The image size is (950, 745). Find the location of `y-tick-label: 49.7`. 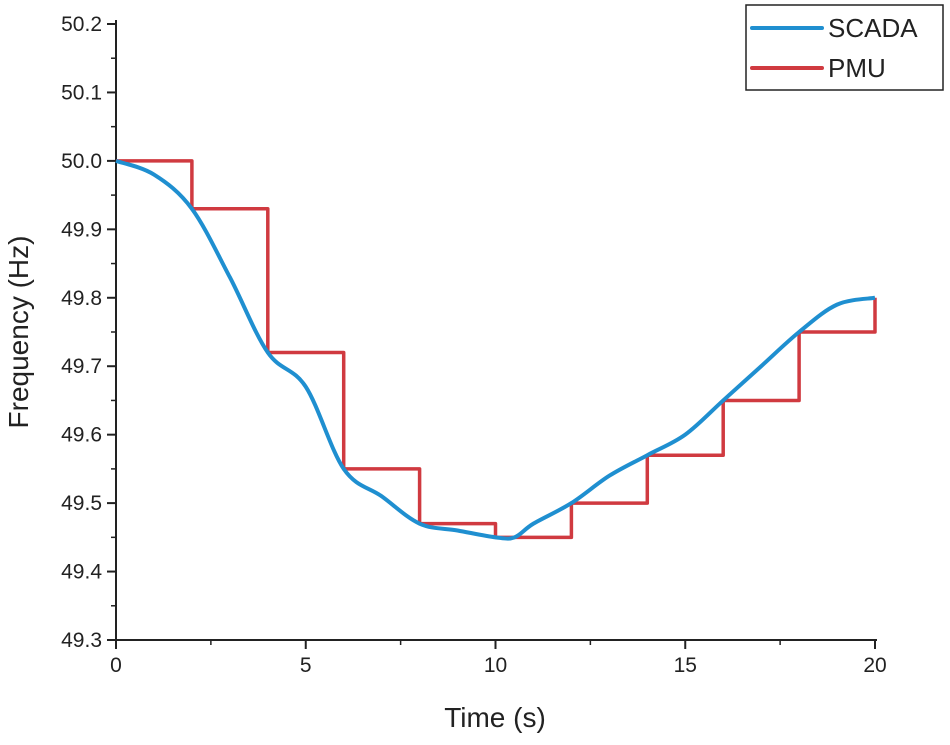

y-tick-label: 49.7 is located at coordinates (81, 366).